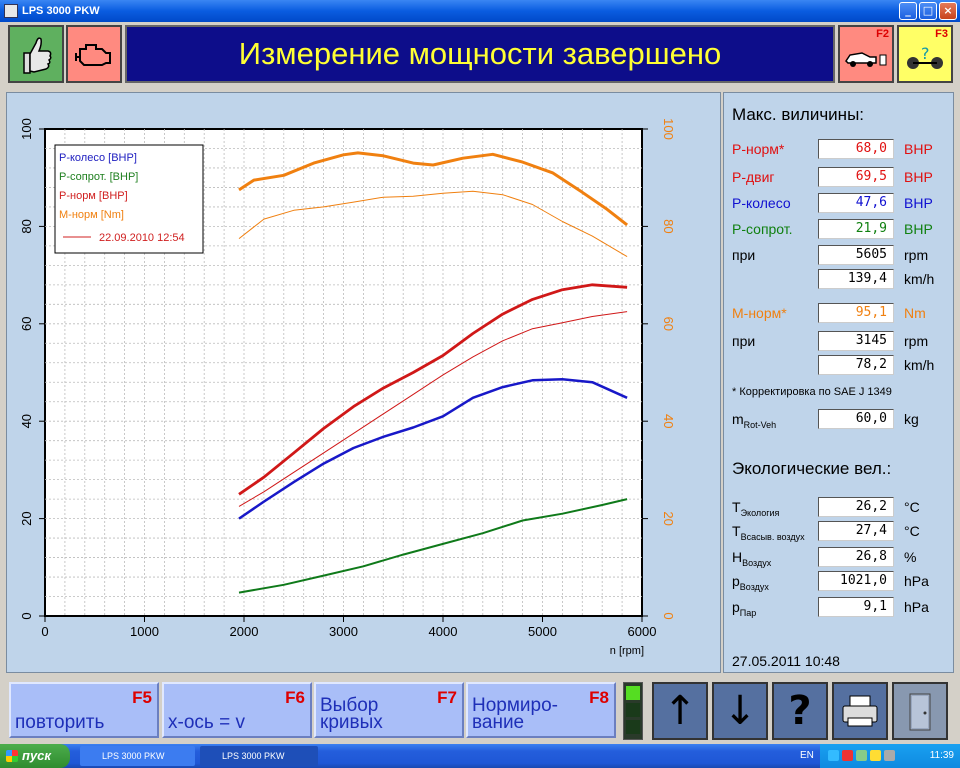 The height and width of the screenshot is (768, 960). Describe the element at coordinates (541, 710) in the screenshot. I see `normalize-button: F8 Нормиро-вание` at that location.